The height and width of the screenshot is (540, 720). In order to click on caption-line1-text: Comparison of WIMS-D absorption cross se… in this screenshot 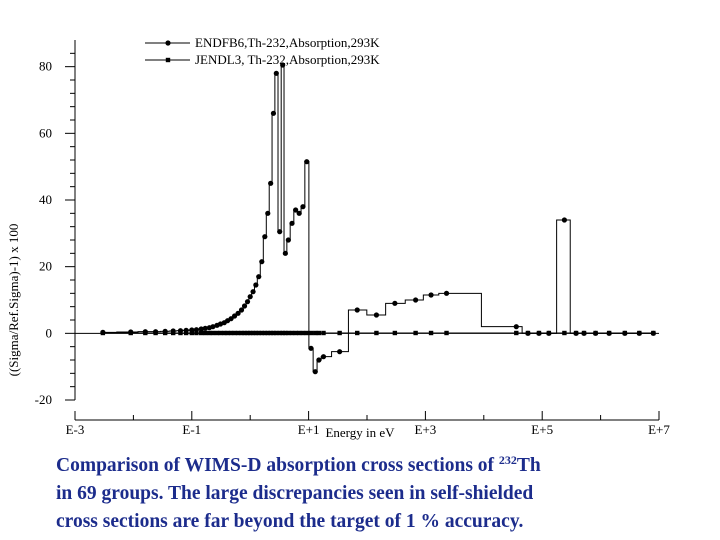, I will do `click(277, 465)`.